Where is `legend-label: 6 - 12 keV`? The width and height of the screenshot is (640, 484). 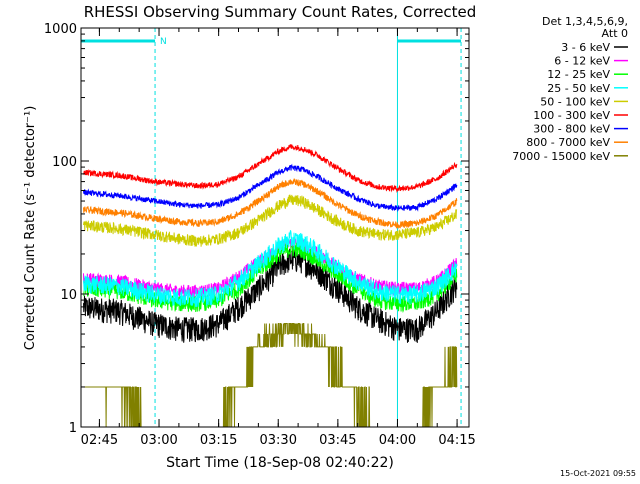 legend-label: 6 - 12 keV is located at coordinates (582, 61).